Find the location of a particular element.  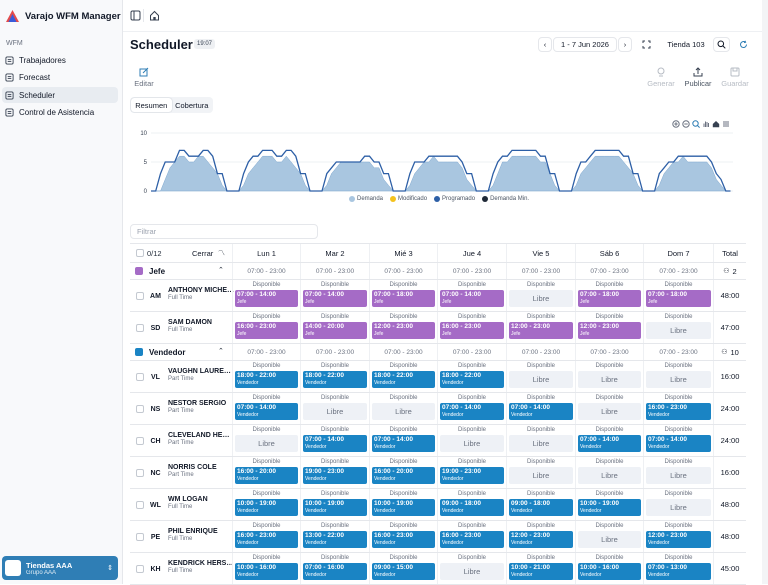

select-all-checkbox is located at coordinates (140, 253).